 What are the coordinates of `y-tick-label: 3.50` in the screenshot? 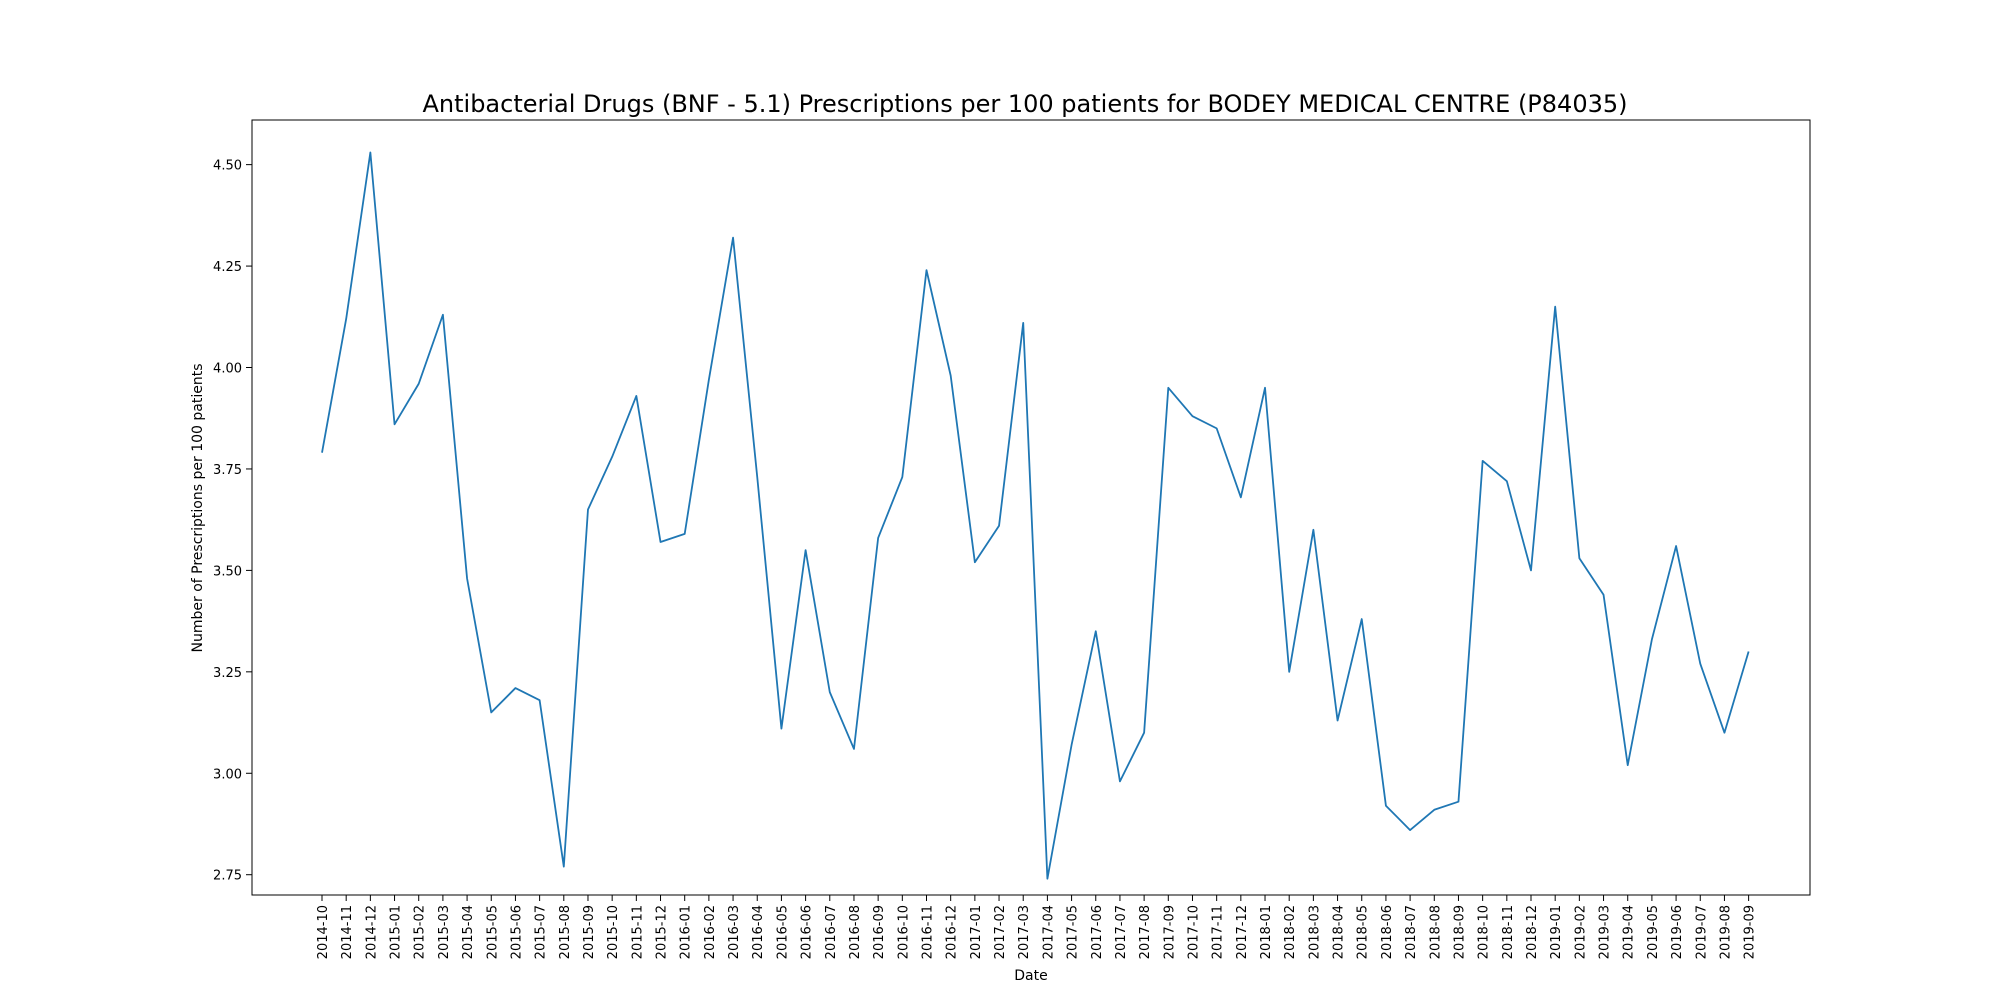 It's located at (227, 571).